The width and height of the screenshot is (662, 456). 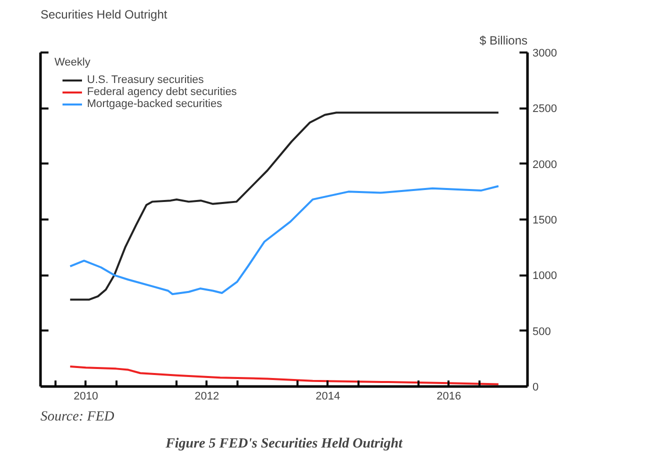 What do you see at coordinates (284, 375) in the screenshot?
I see `line-series` at bounding box center [284, 375].